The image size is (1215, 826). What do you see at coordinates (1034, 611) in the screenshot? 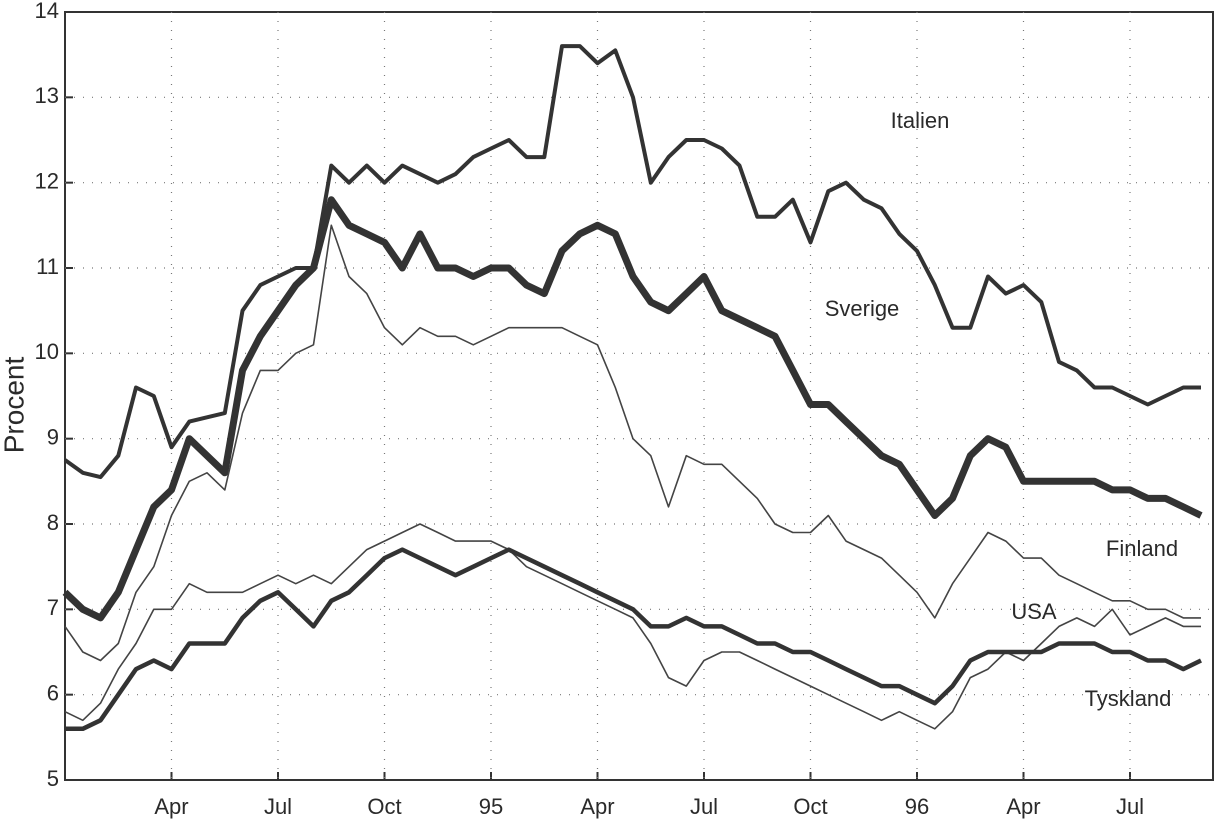
I see `series-label: USA` at bounding box center [1034, 611].